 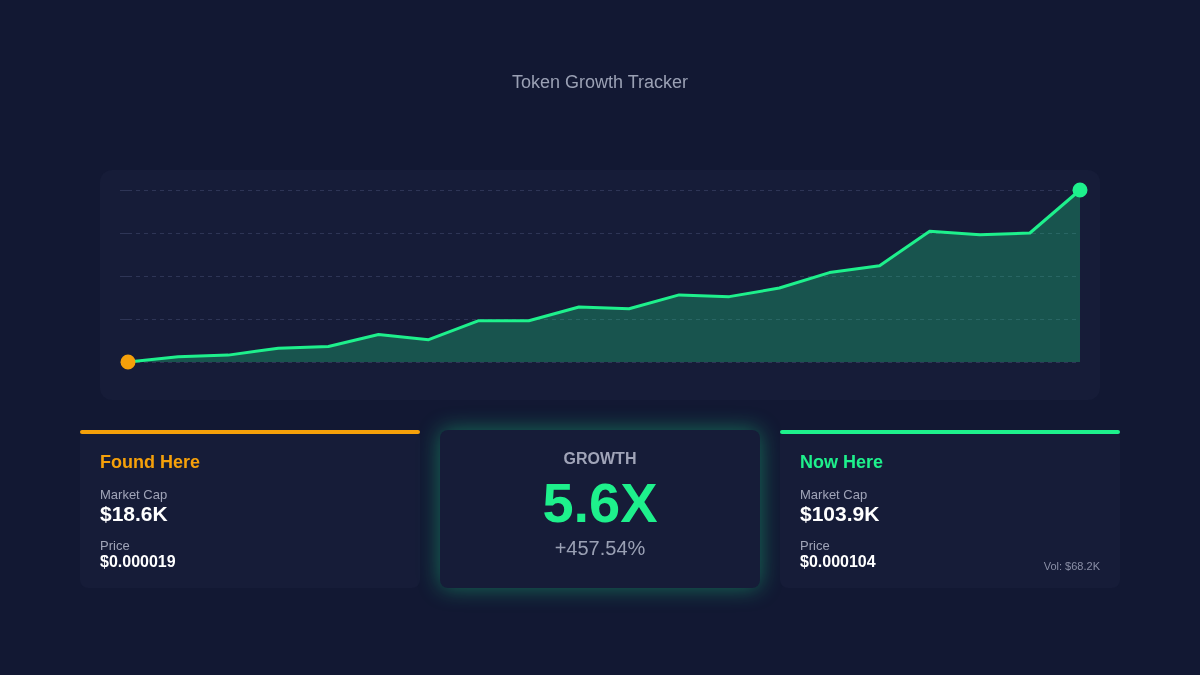 What do you see at coordinates (842, 462) in the screenshot?
I see `text: Now Here` at bounding box center [842, 462].